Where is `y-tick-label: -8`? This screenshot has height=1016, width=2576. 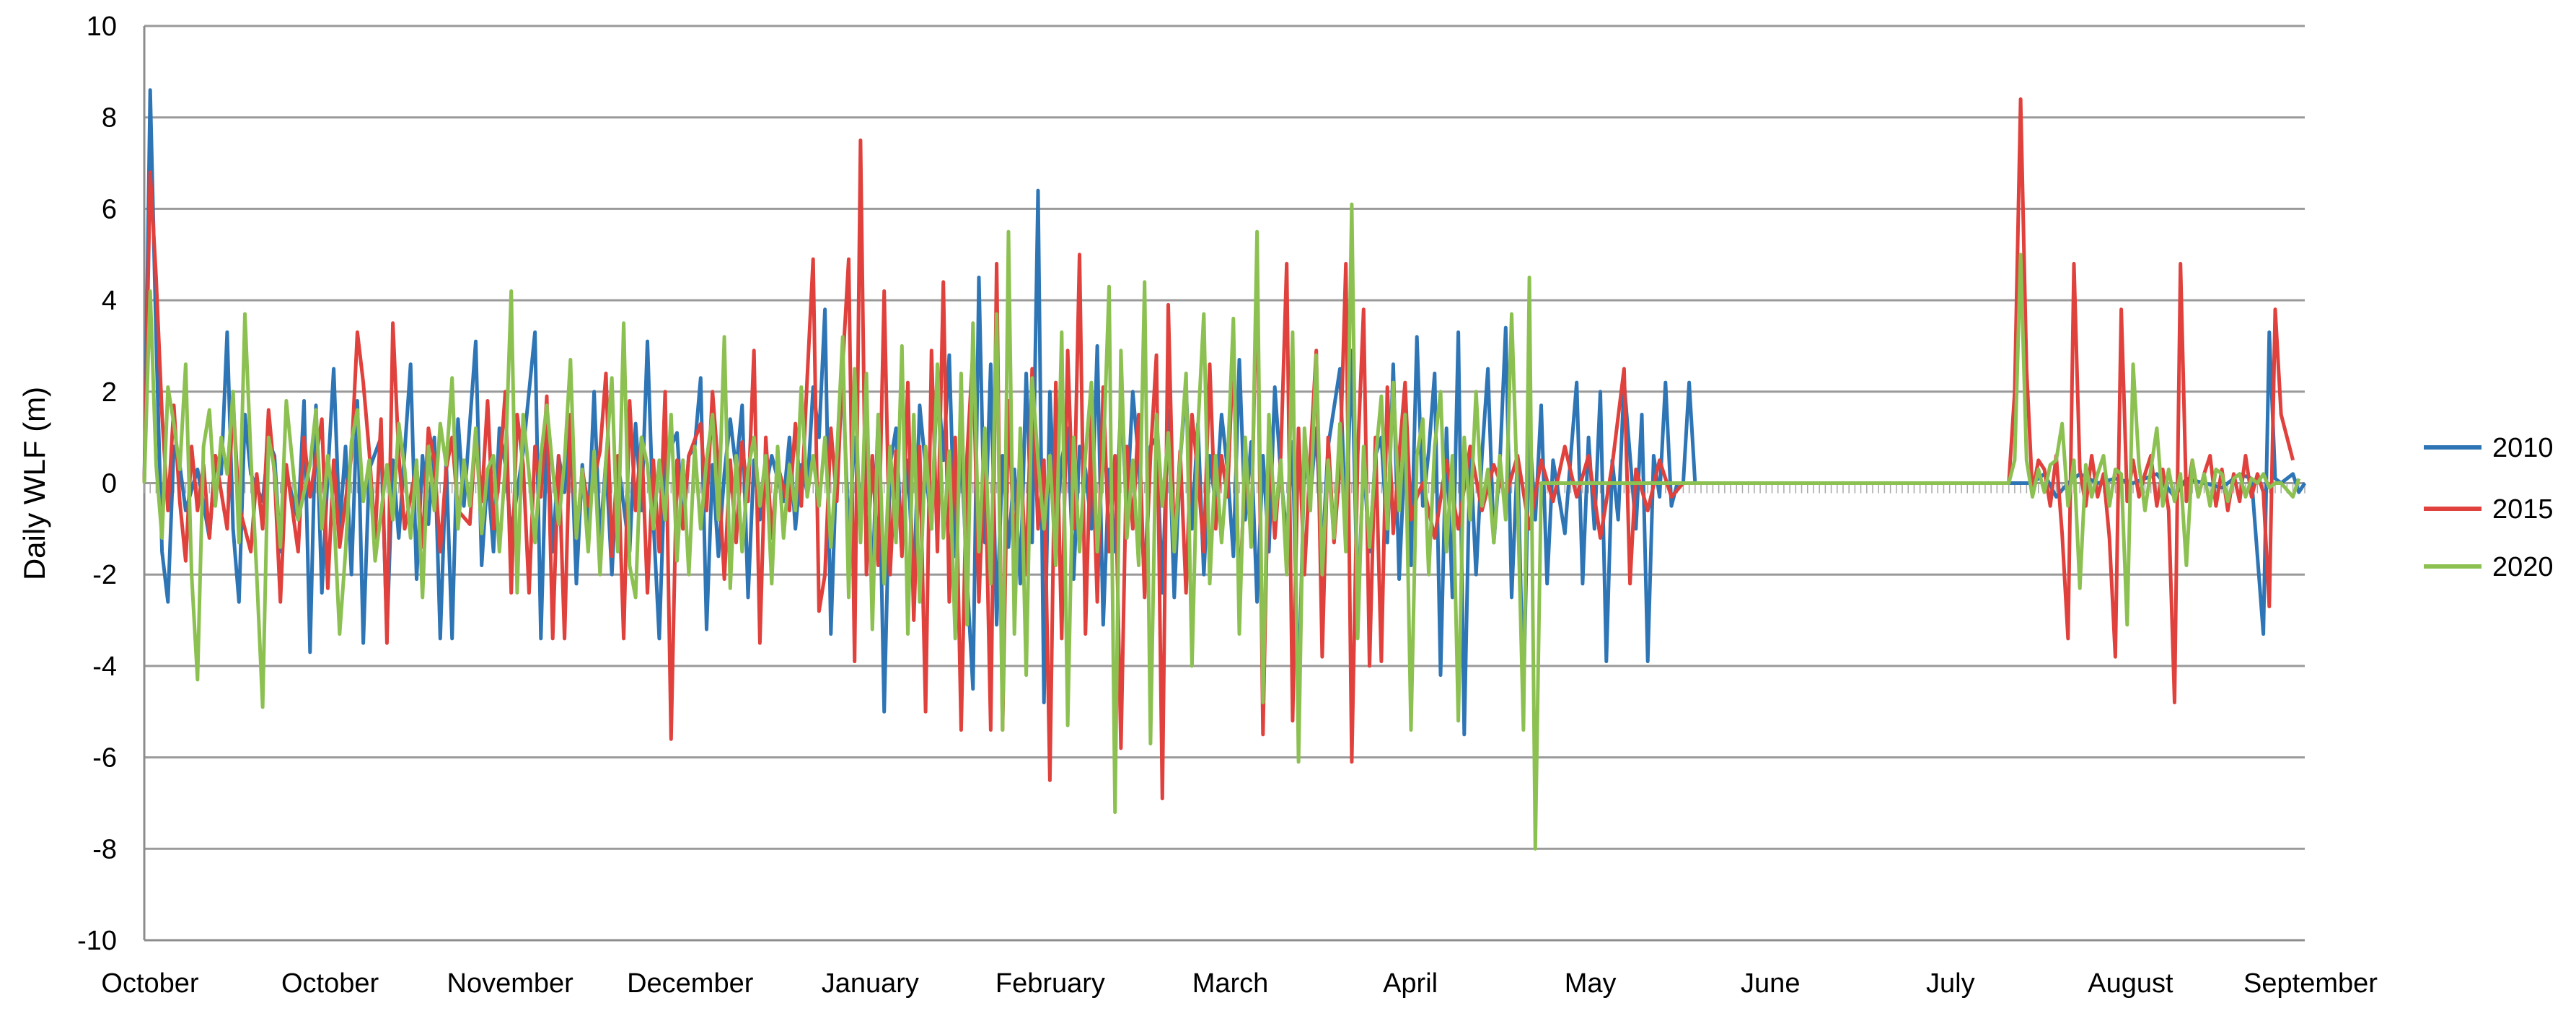
y-tick-label: -8 is located at coordinates (104, 849).